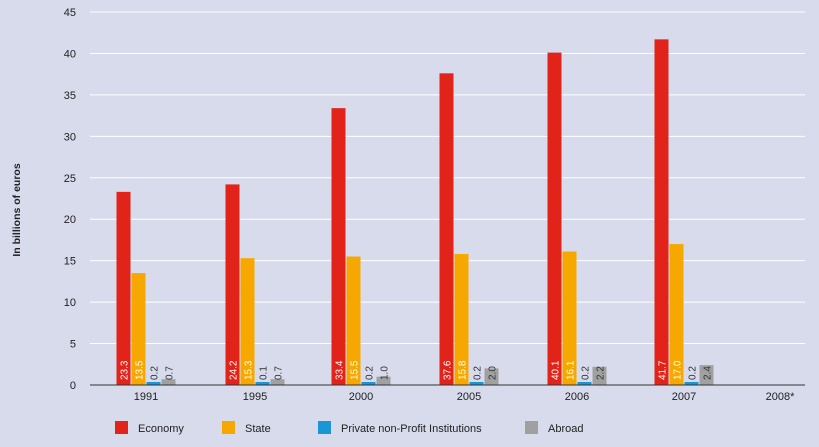 The width and height of the screenshot is (819, 447). I want to click on bar-value-label: 15.3, so click(249, 370).